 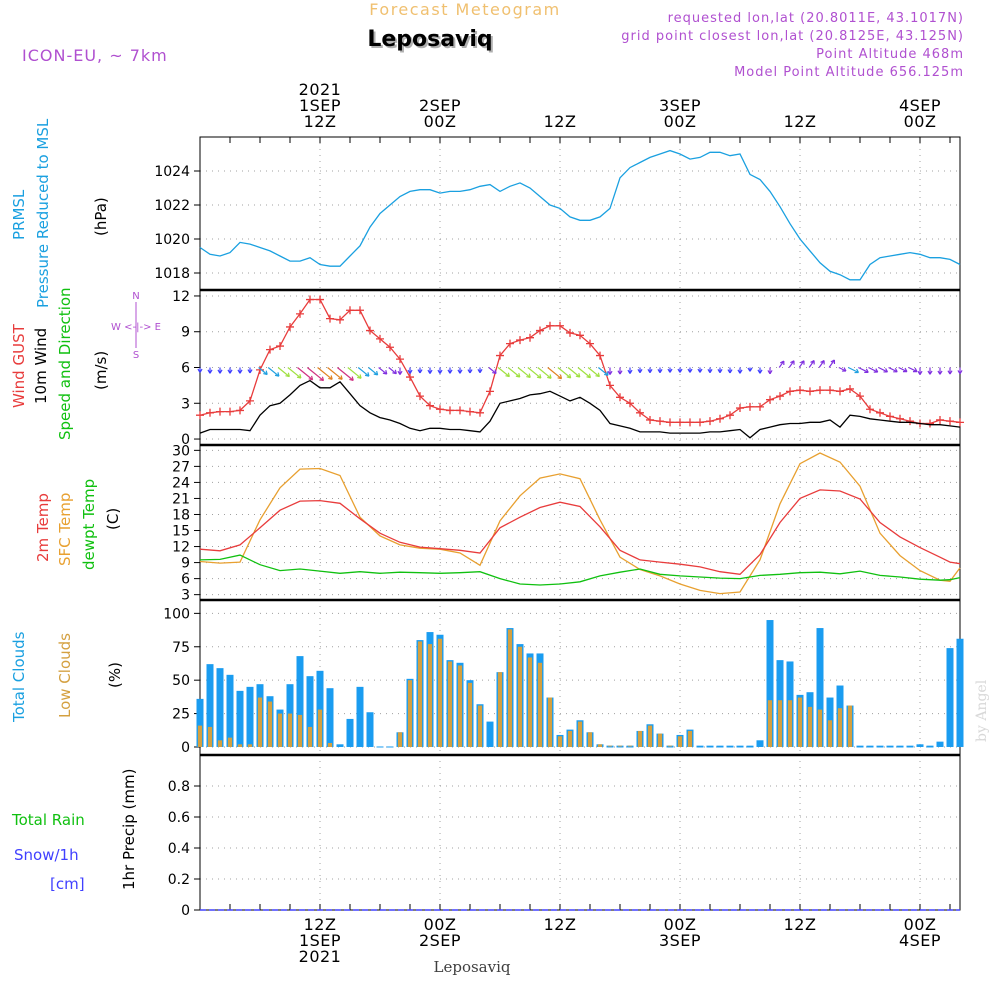 I want to click on pressure-ytick-label-1: 1020, so click(x=172, y=240).